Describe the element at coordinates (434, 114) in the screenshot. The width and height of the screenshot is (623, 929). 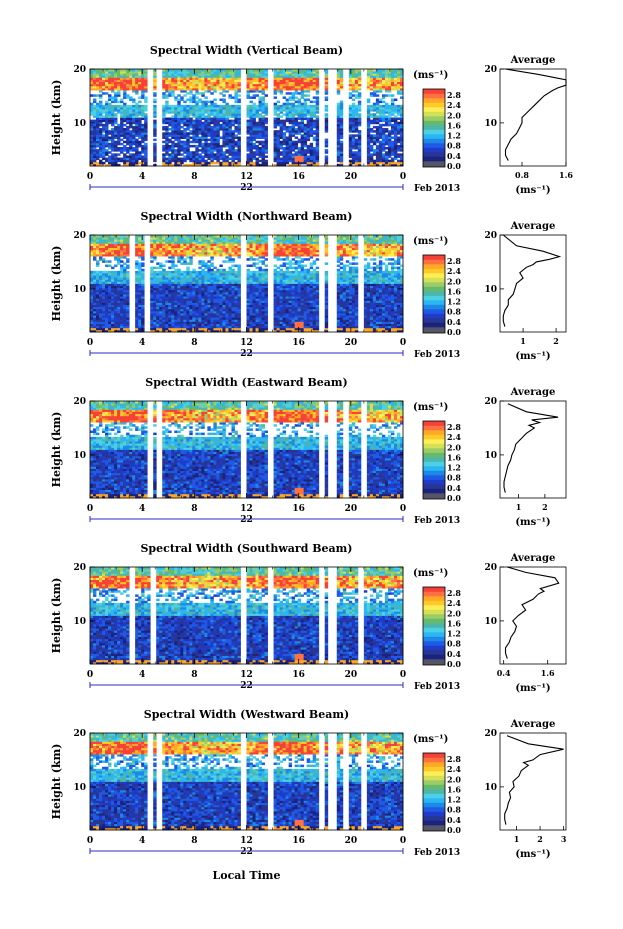
I see `colorbar-segment` at that location.